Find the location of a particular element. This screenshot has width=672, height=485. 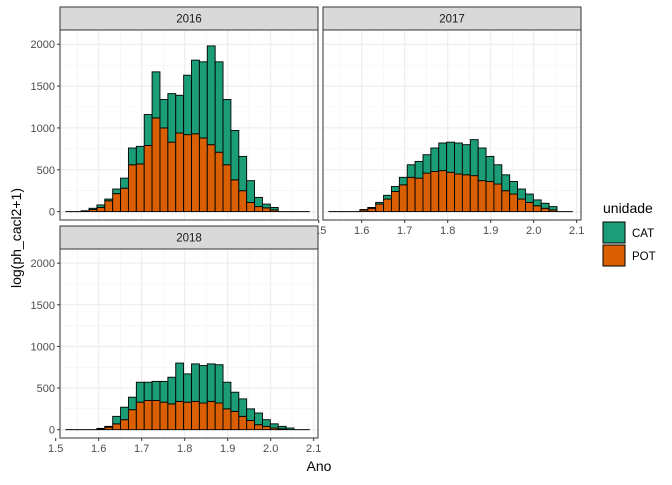

panel-2018-x-tick-label: 1.6 is located at coordinates (98, 449).